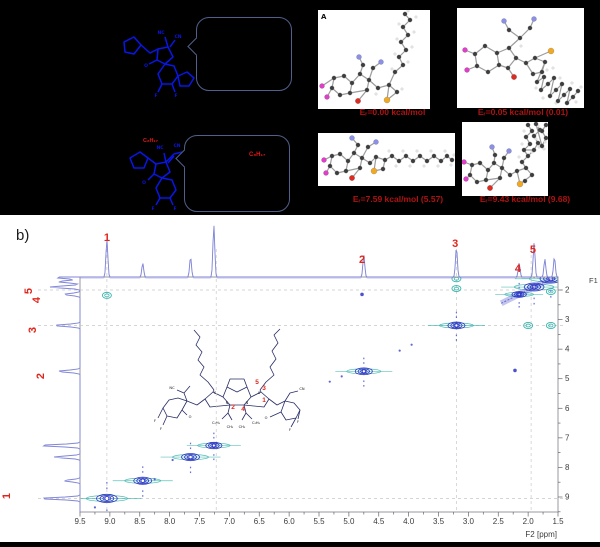 The width and height of the screenshot is (600, 547). I want to click on f2-tick-label: 4.0, so click(409, 521).